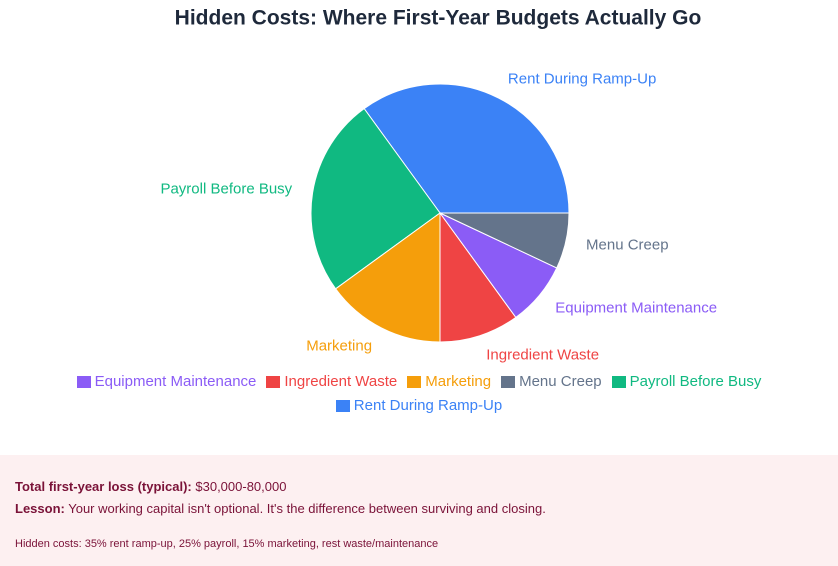 The height and width of the screenshot is (566, 838). I want to click on slice-label: Payroll Before Busy, so click(226, 189).